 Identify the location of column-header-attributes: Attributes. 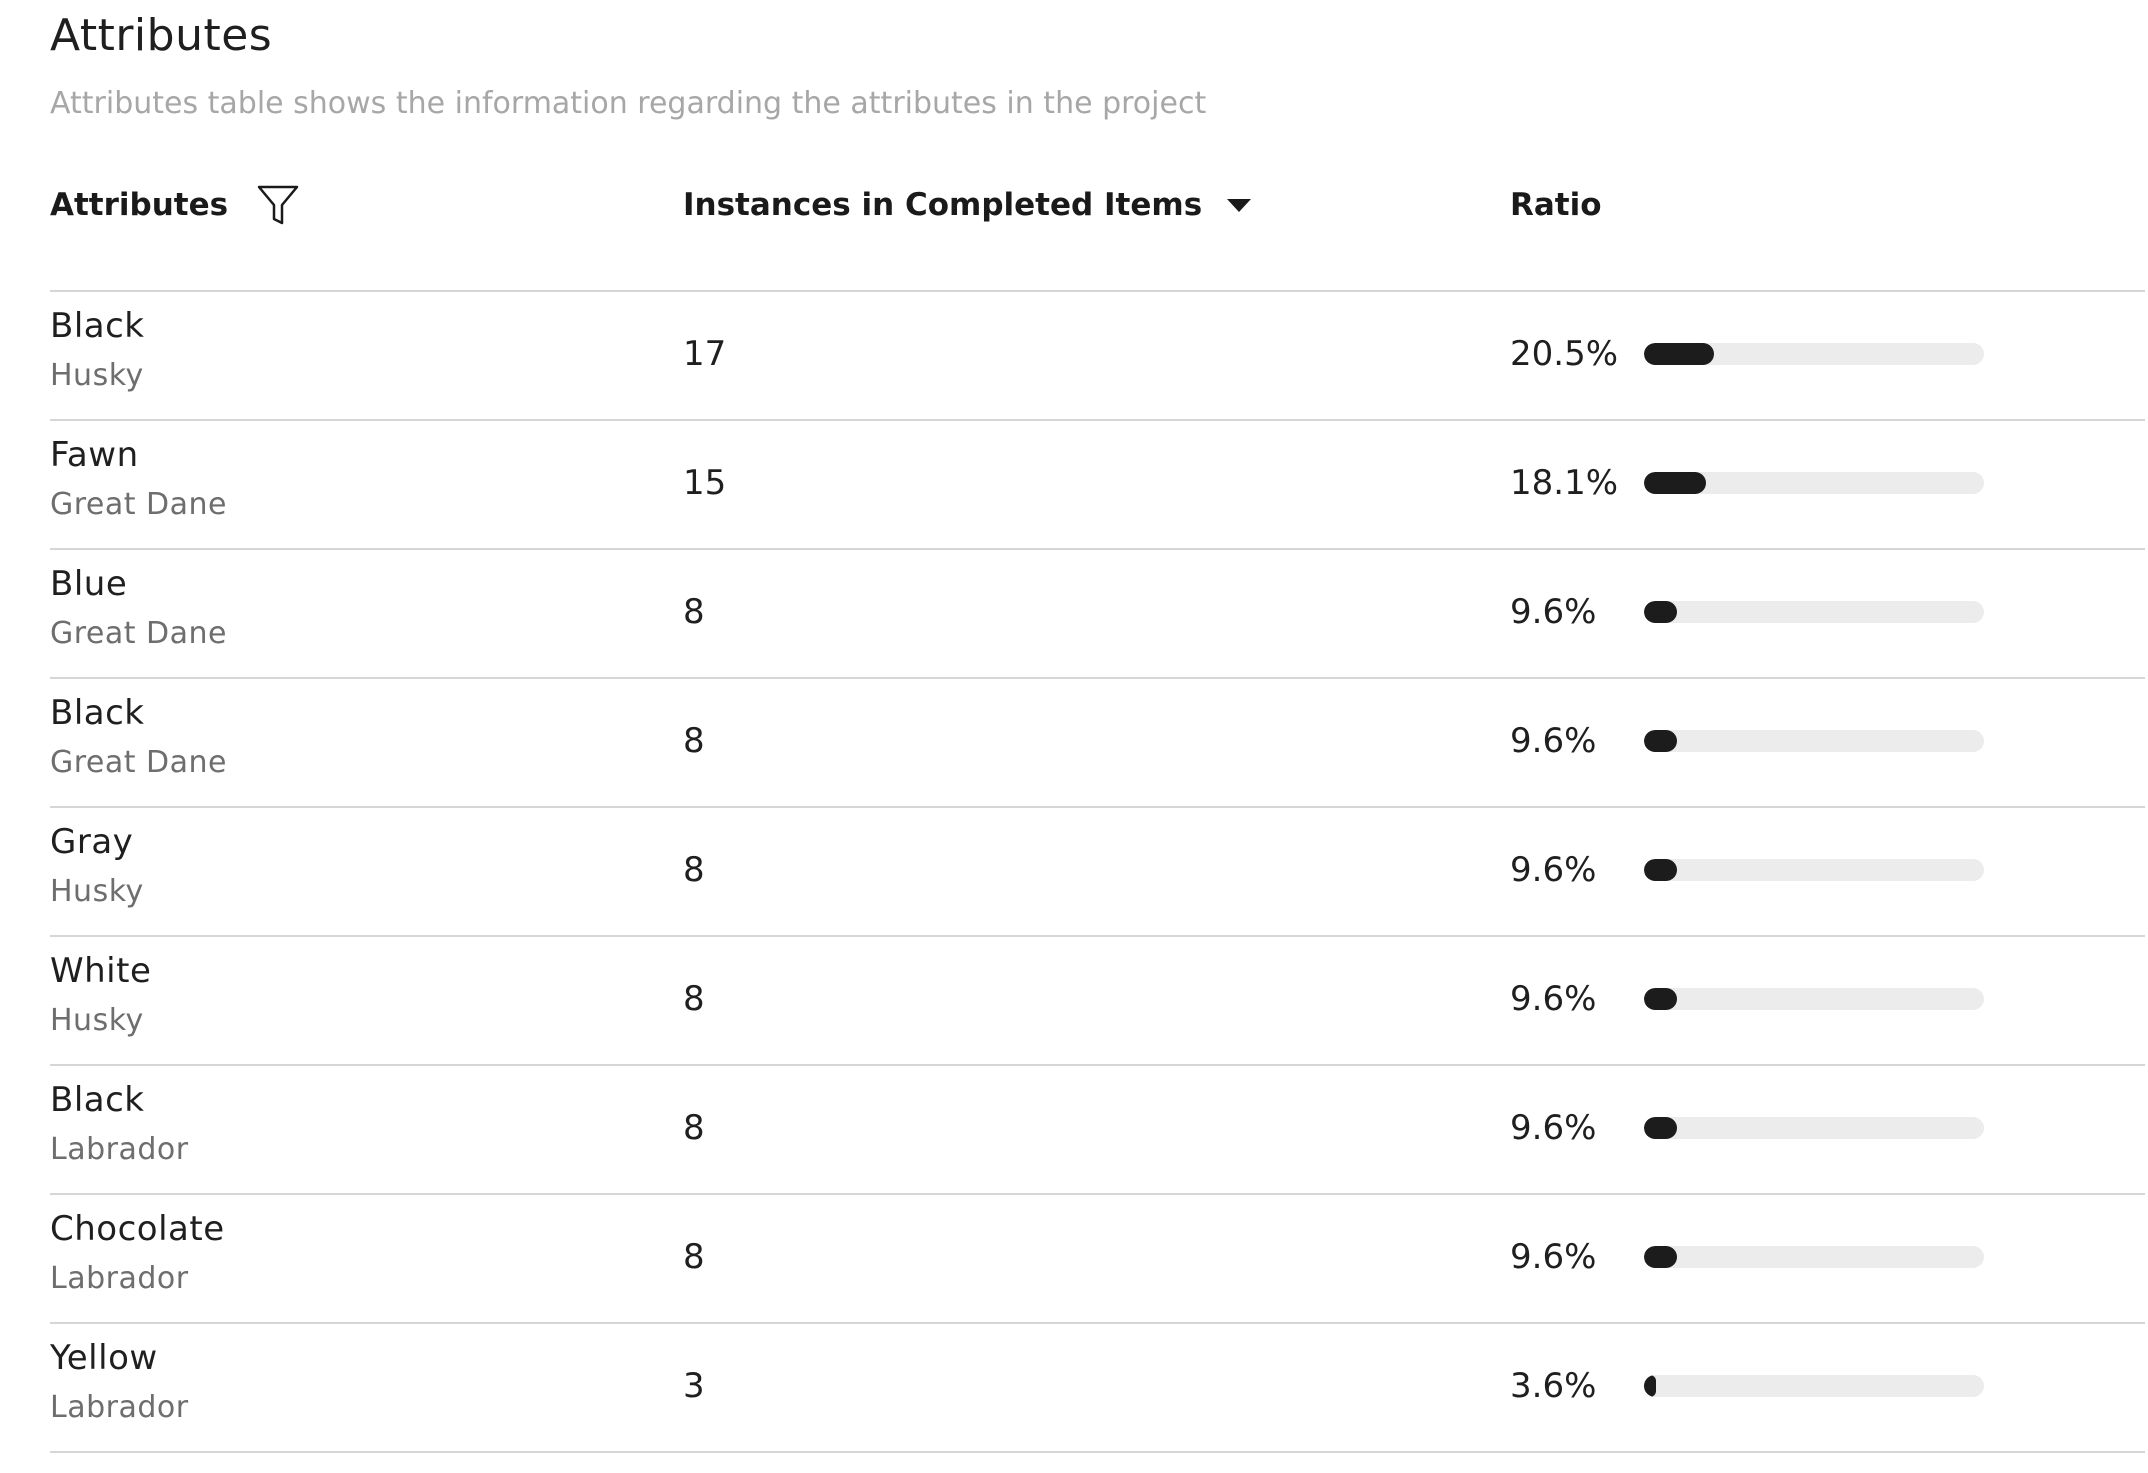
(175, 205).